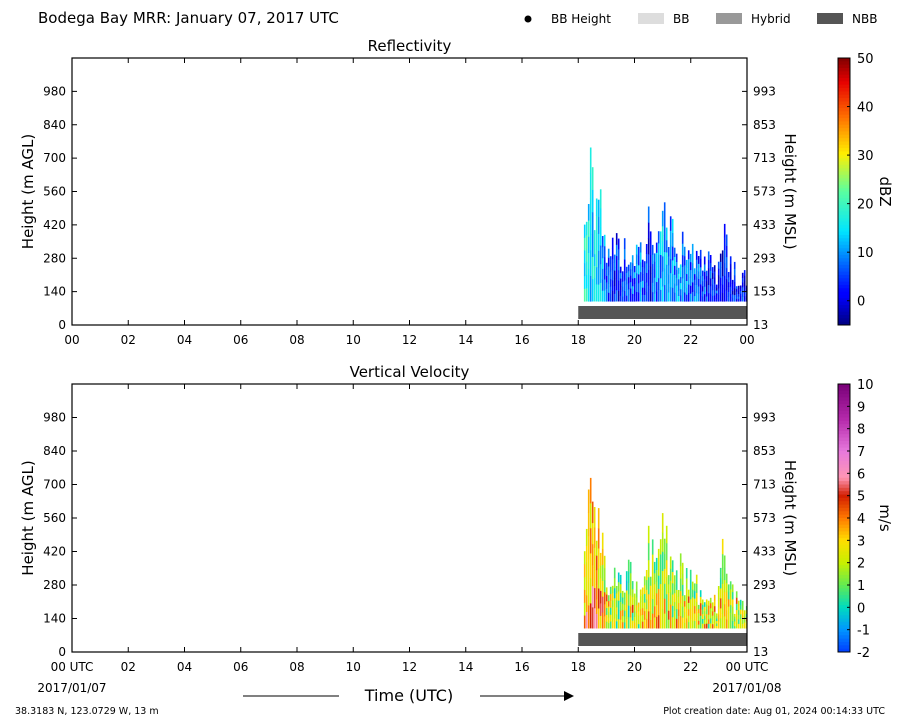 The image size is (900, 725). Describe the element at coordinates (865, 519) in the screenshot. I see `colorbar: -2 -1 0 1 2 3 4 5 6 7 8 9 10 m/s` at that location.